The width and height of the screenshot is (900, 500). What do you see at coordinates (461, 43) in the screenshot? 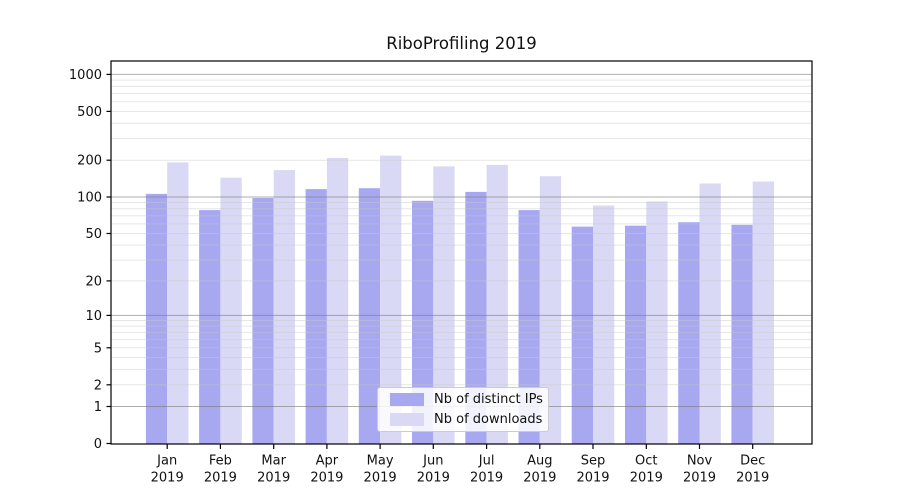
I see `chart-title: RiboProfiling 2019` at bounding box center [461, 43].